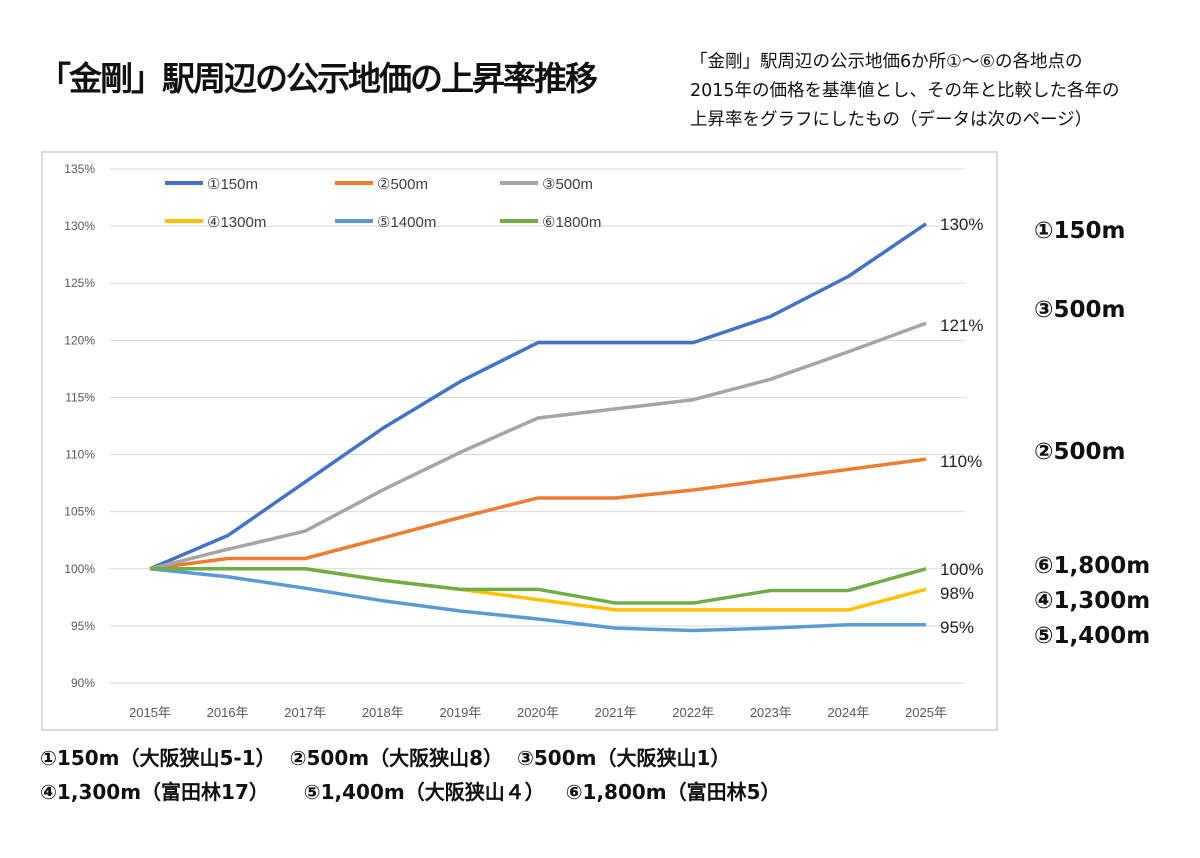 The height and width of the screenshot is (858, 1200). Describe the element at coordinates (83, 626) in the screenshot. I see `y-tick-label: 95%` at that location.